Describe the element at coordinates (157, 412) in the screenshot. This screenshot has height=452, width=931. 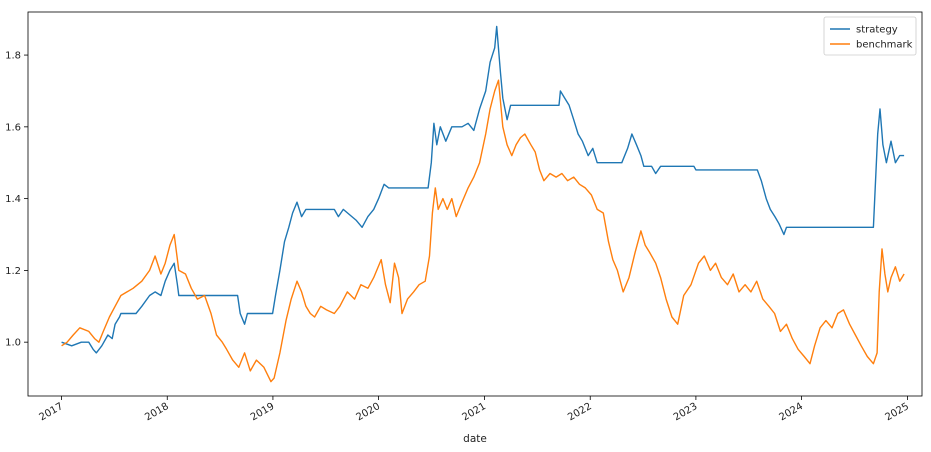
I see `x-tick-label: 2018` at that location.